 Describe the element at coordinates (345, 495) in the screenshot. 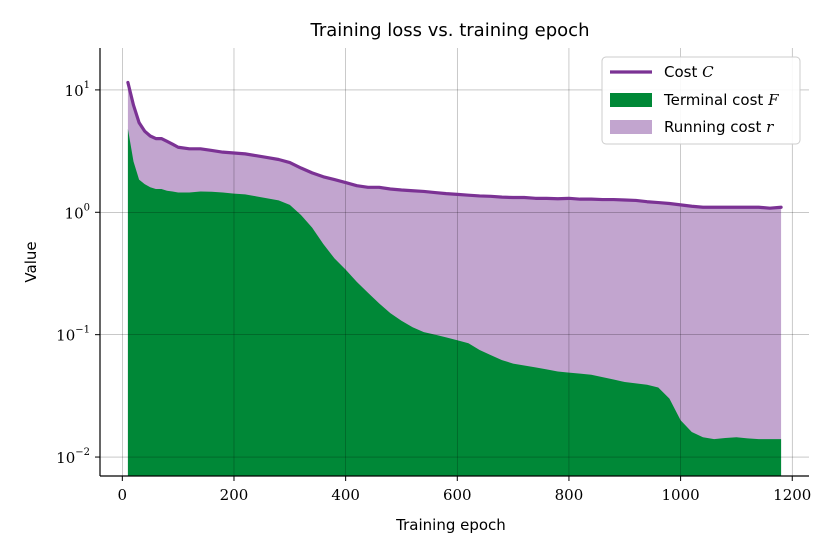

I see `x-tick-label: 400` at that location.